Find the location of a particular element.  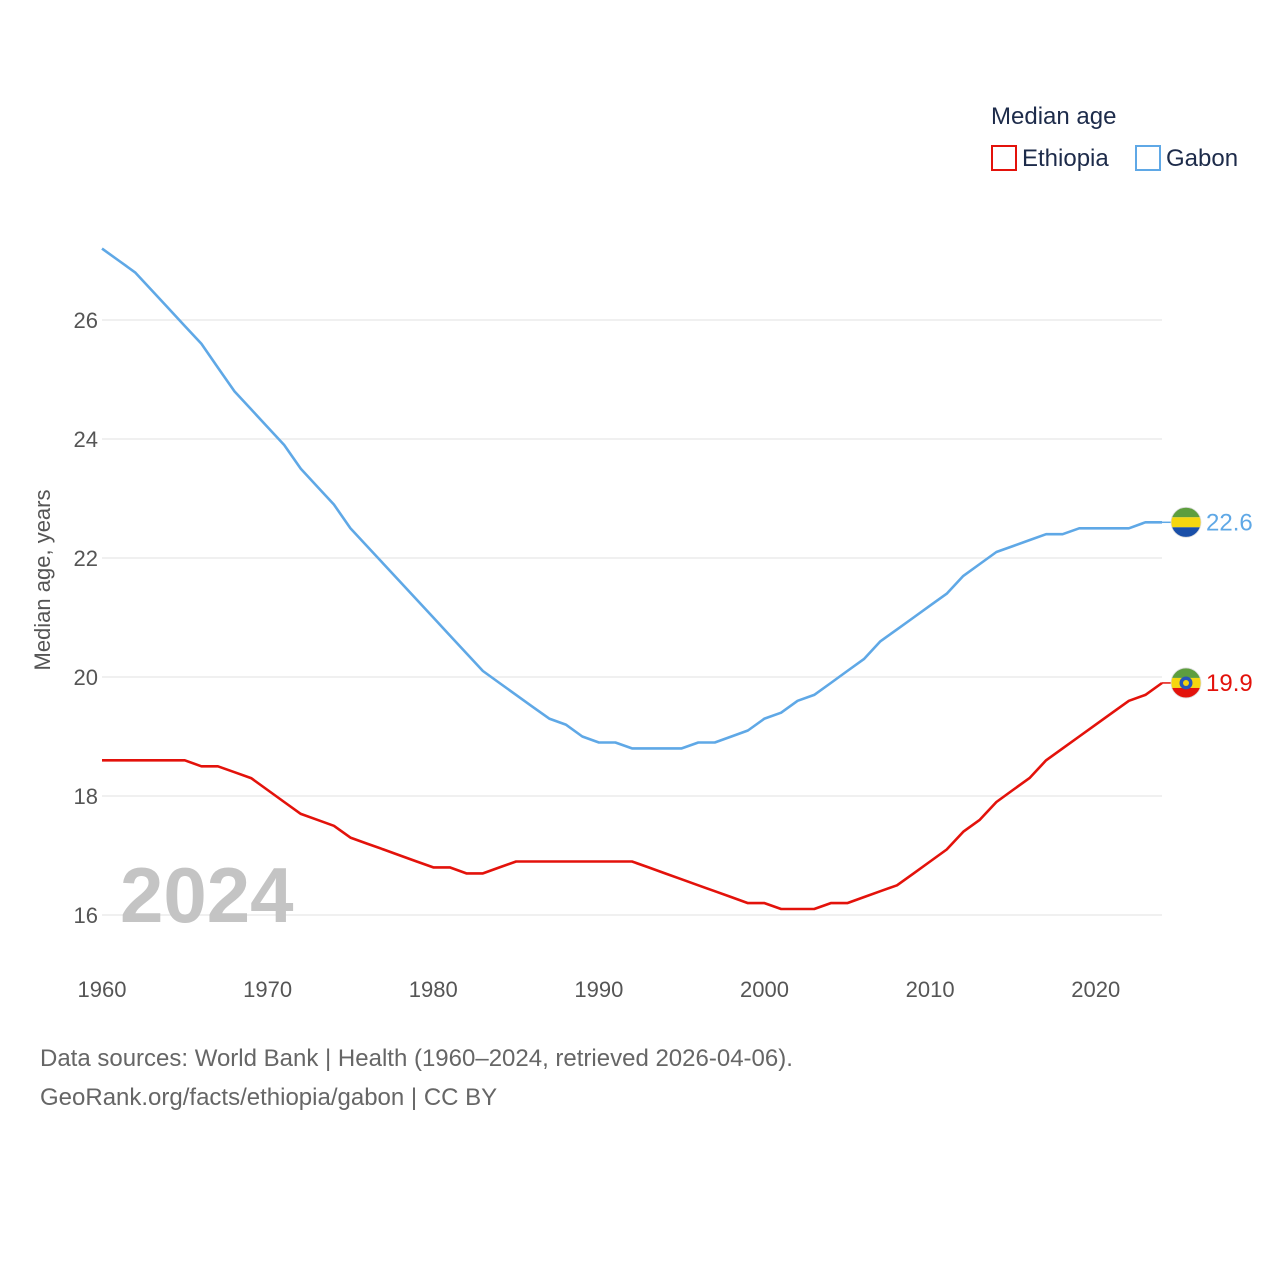

legend-item-ethiopia: Ethiopia is located at coordinates (1050, 158).